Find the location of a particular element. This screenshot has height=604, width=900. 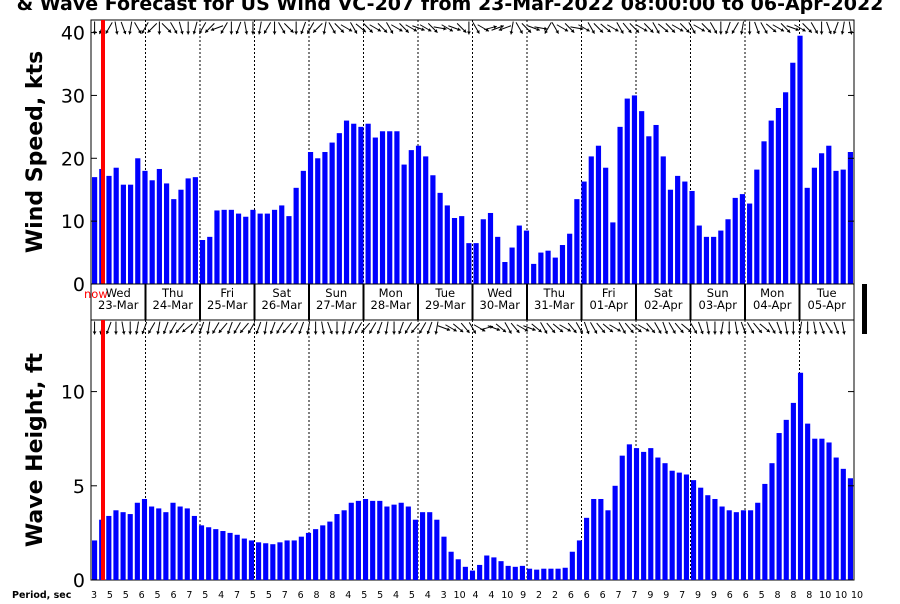

day-name: Sun is located at coordinates (336, 293).